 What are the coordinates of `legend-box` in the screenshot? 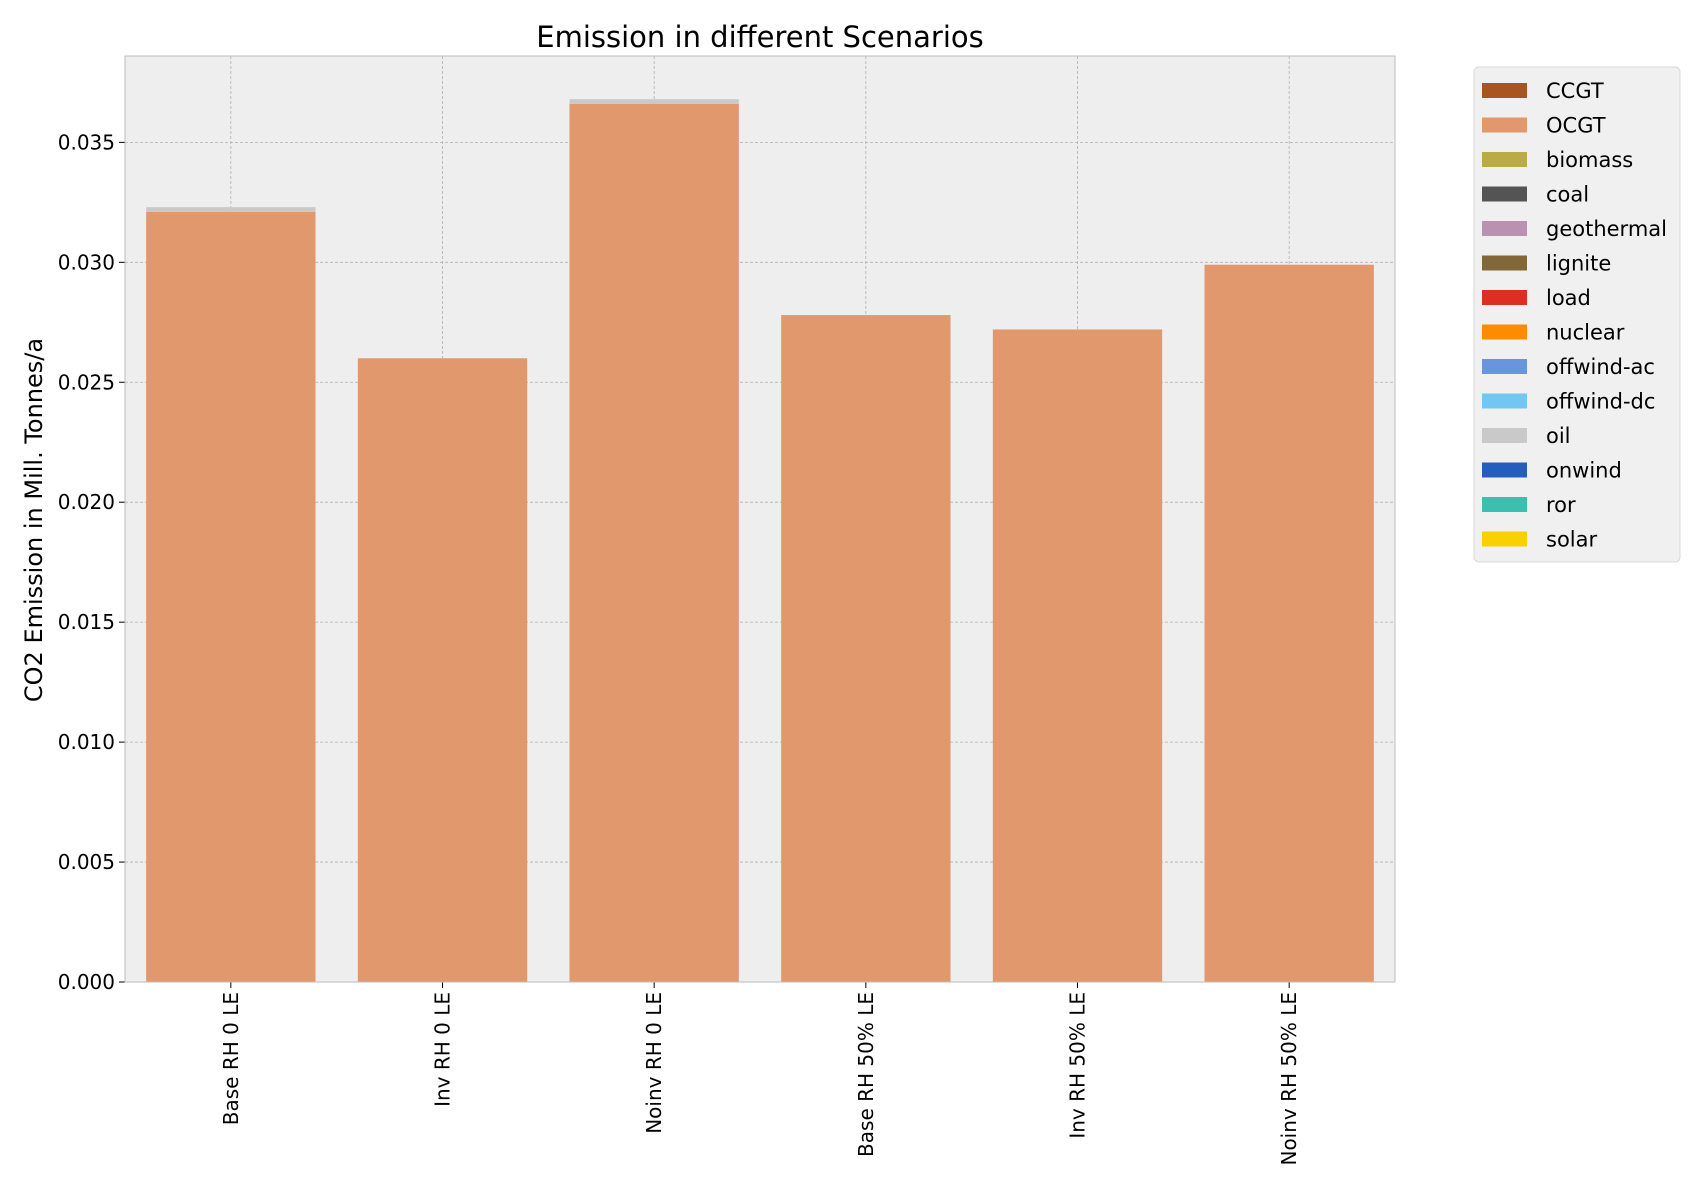 It's located at (1577, 314).